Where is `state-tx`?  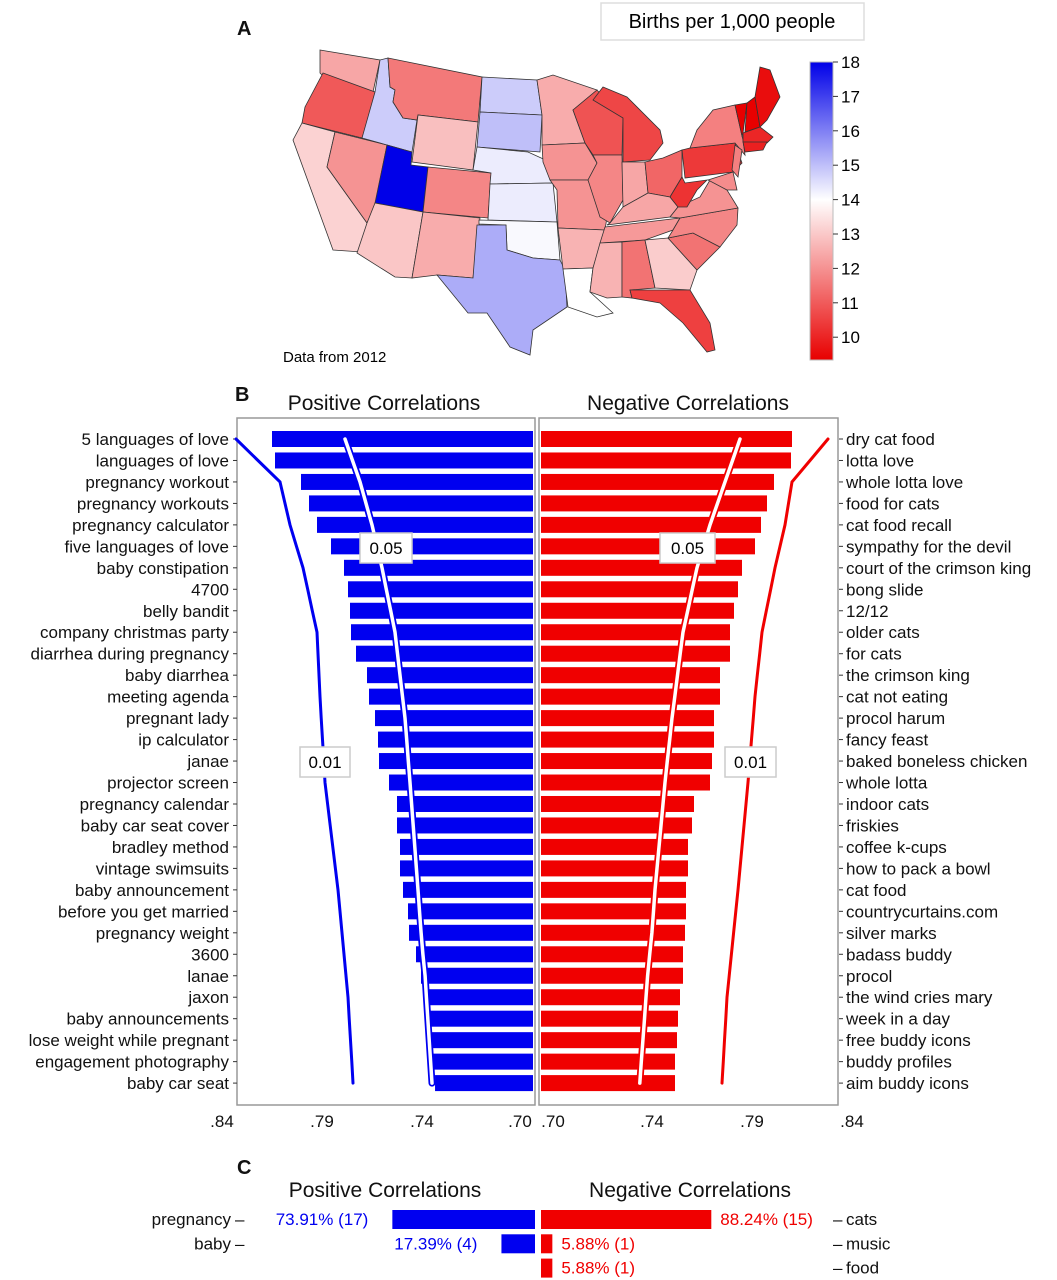 state-tx is located at coordinates (502, 290).